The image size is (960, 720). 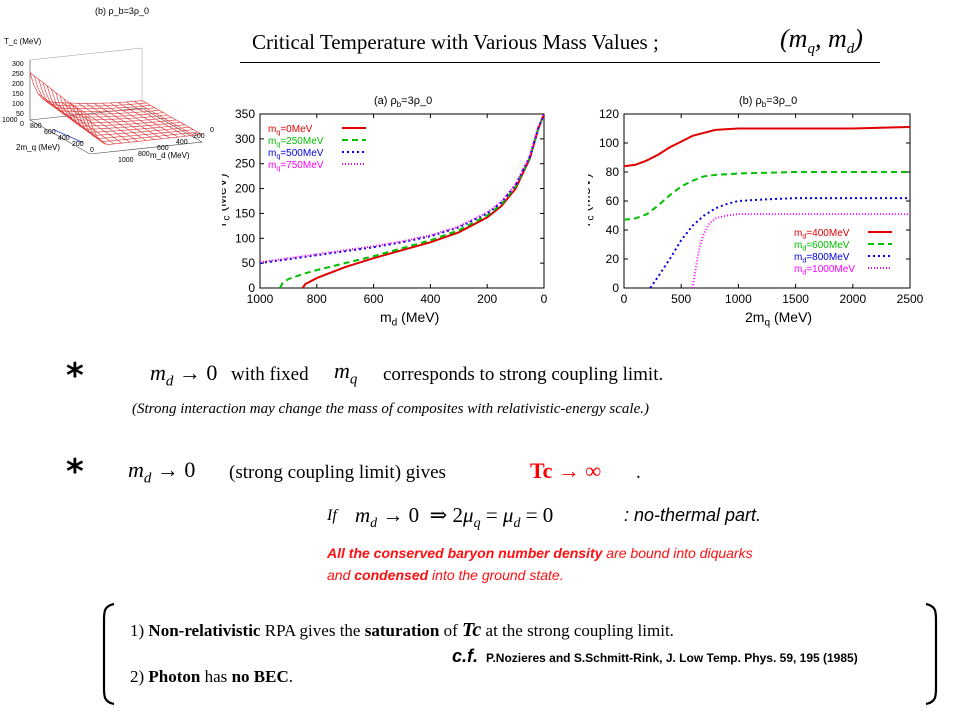 I want to click on thumb-ztick: 0, so click(x=22, y=124).